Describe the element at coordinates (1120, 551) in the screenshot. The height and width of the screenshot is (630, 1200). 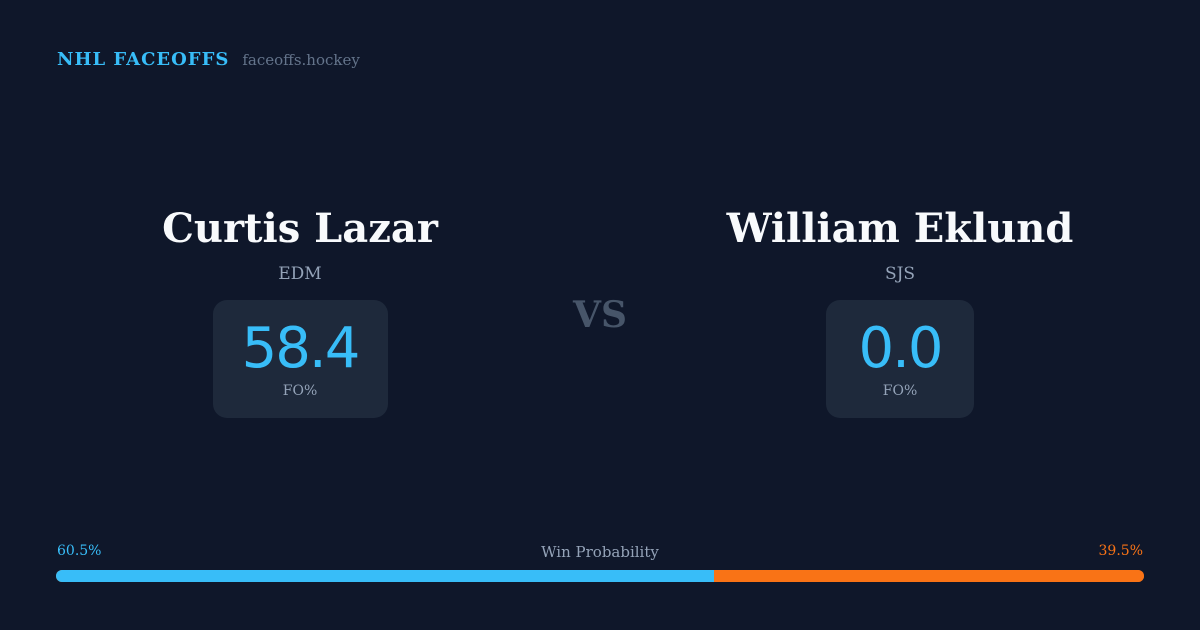
I see `right-probability: 39.5%` at that location.